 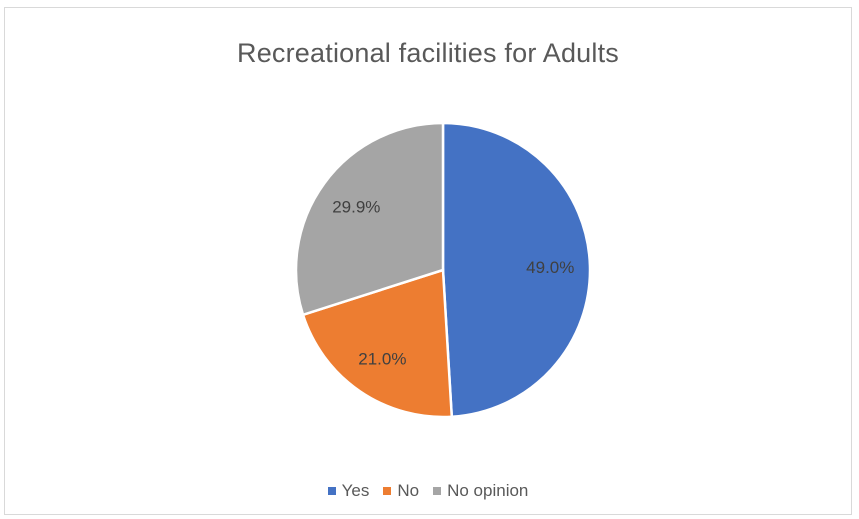 I want to click on legend-swatch-yes, so click(x=331, y=491).